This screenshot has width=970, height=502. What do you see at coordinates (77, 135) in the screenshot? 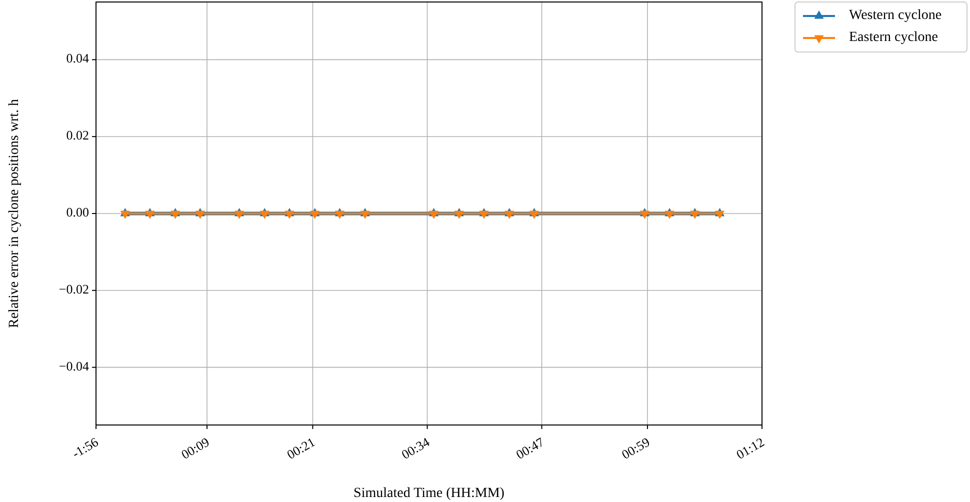
I see `y-tick-label: 0.02` at bounding box center [77, 135].